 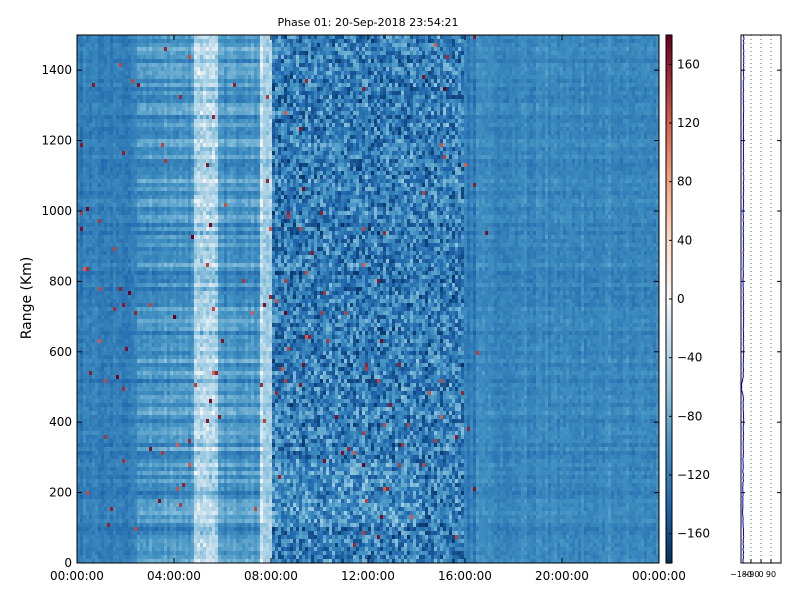 What do you see at coordinates (60, 422) in the screenshot?
I see `y-tick-label: 400` at bounding box center [60, 422].